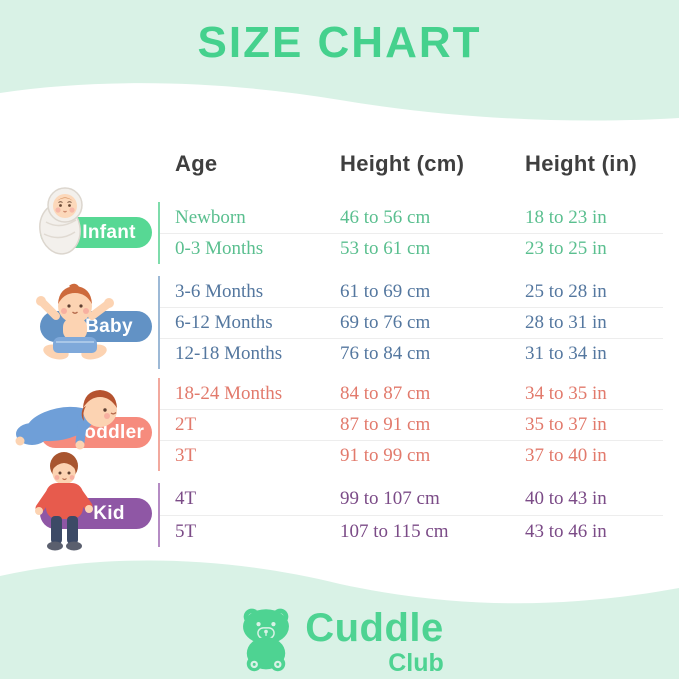  I want to click on height-in-cell: 43 to 46 in, so click(566, 531).